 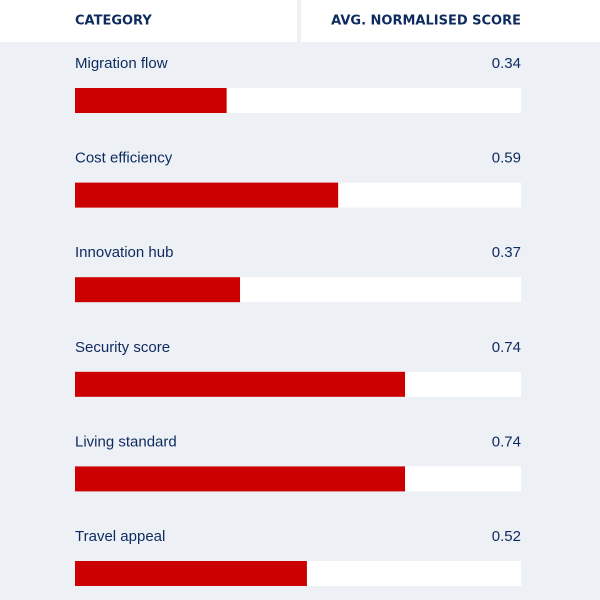 I want to click on header-divider, so click(x=299, y=21).